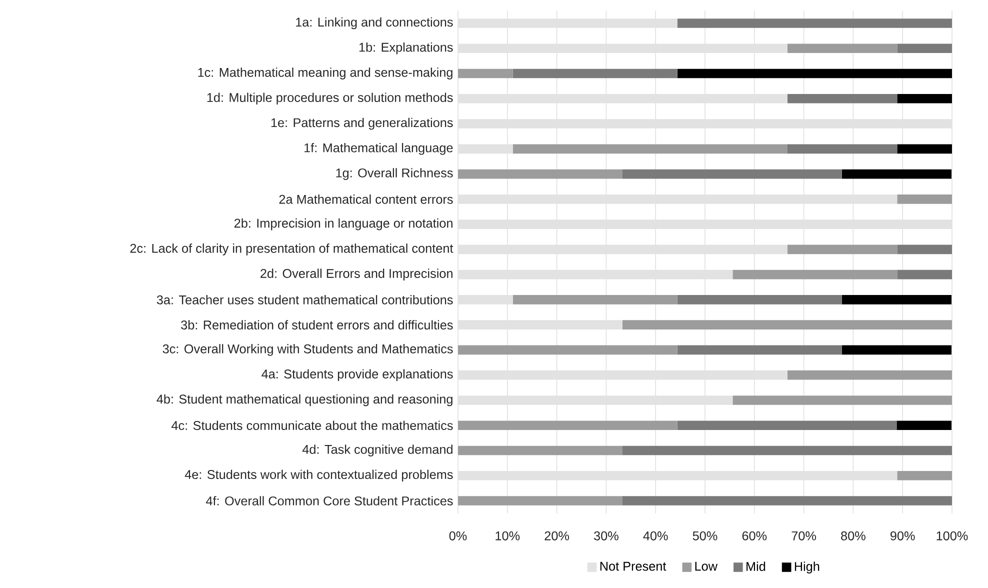  Describe the element at coordinates (374, 23) in the screenshot. I see `y-tick-label: 1a: Linking and connections` at that location.